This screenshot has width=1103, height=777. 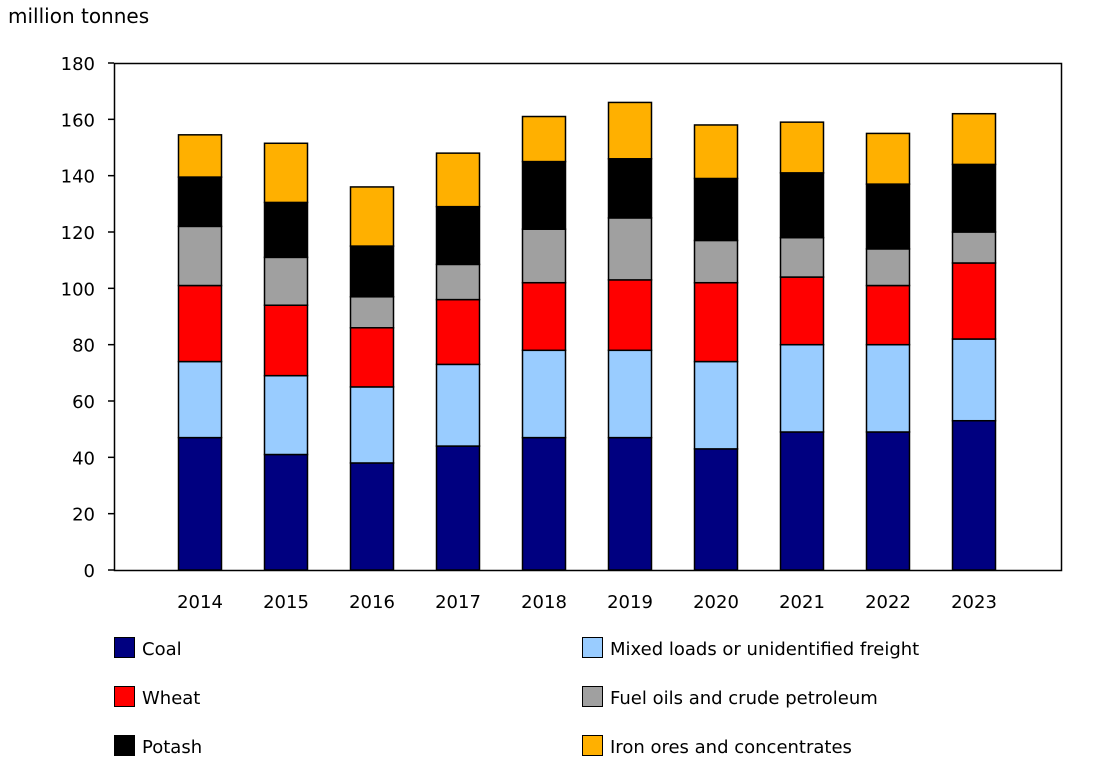 What do you see at coordinates (162, 649) in the screenshot?
I see `legend-label: Coal` at bounding box center [162, 649].